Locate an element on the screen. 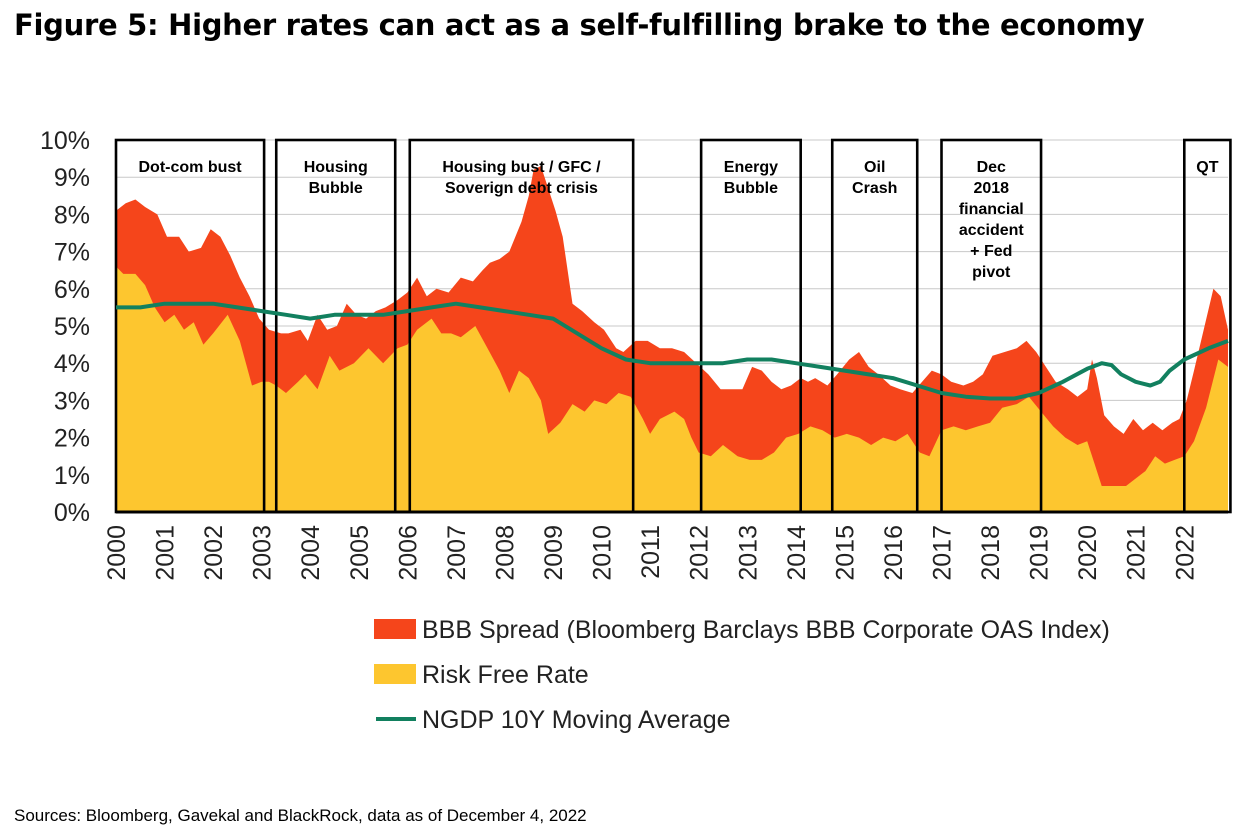 This screenshot has width=1258, height=838. annotation-label: Oil is located at coordinates (874, 167).